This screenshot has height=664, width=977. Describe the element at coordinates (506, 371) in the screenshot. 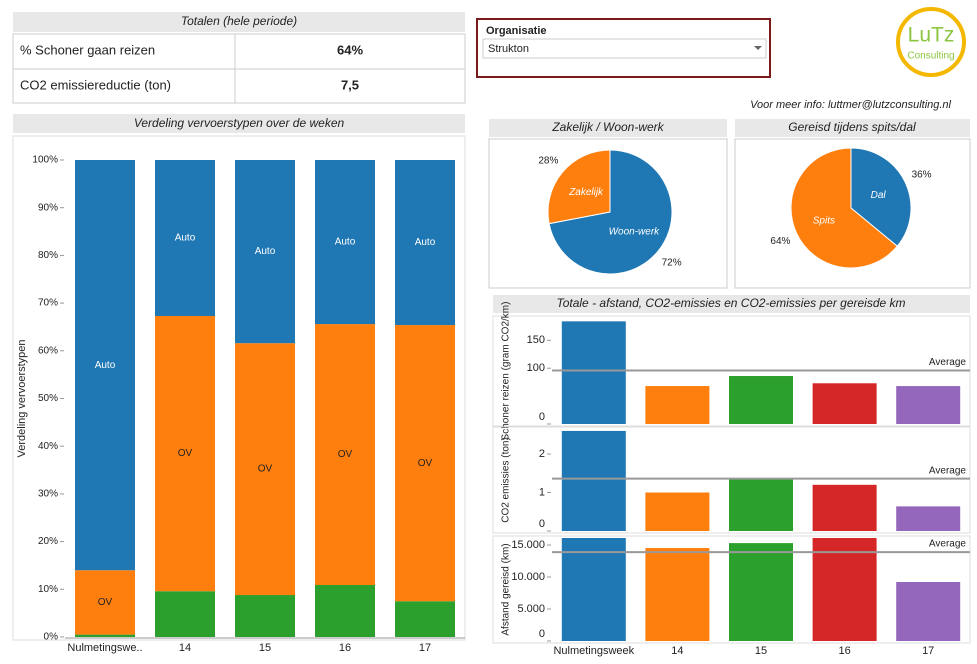

I see `y-axis-label: Schoner reizen (gram CO2/km)` at that location.